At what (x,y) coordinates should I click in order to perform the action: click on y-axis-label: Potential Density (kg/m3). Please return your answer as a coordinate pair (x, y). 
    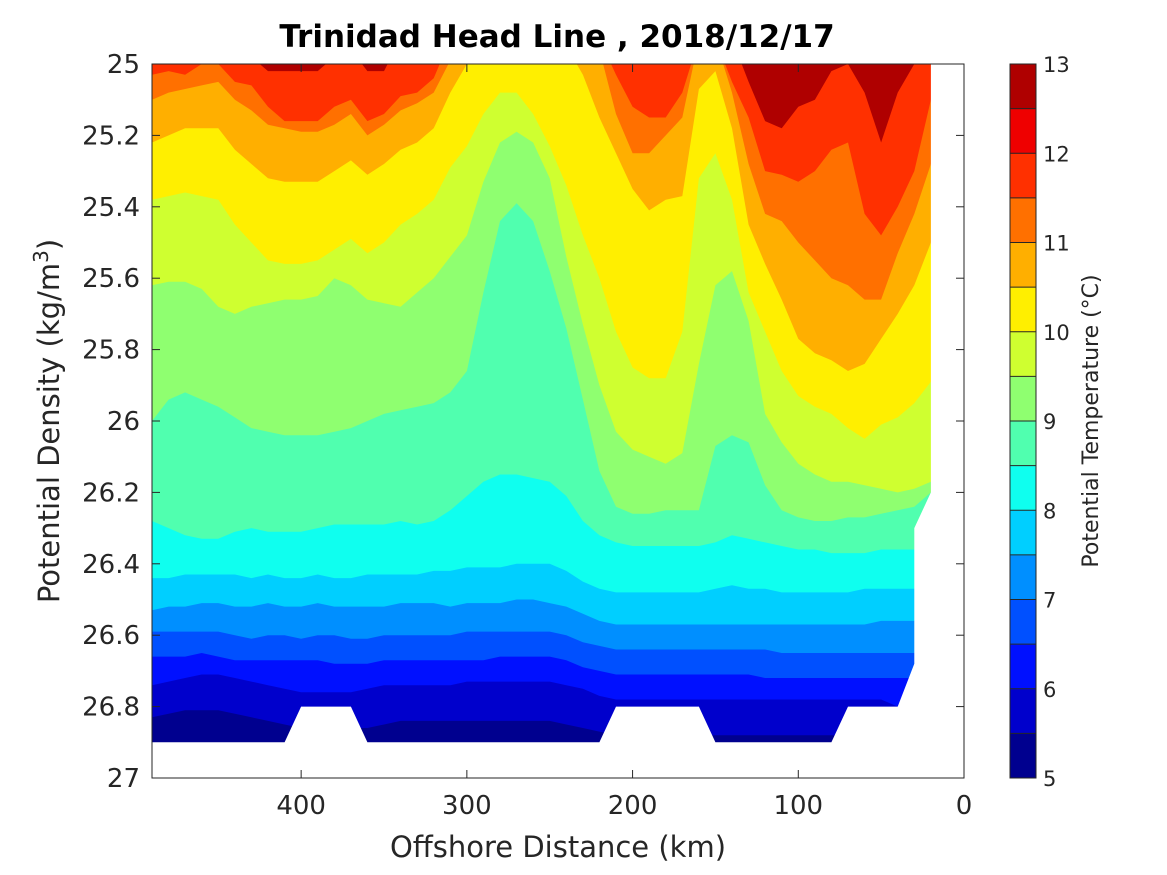
    Looking at the image, I should click on (47, 421).